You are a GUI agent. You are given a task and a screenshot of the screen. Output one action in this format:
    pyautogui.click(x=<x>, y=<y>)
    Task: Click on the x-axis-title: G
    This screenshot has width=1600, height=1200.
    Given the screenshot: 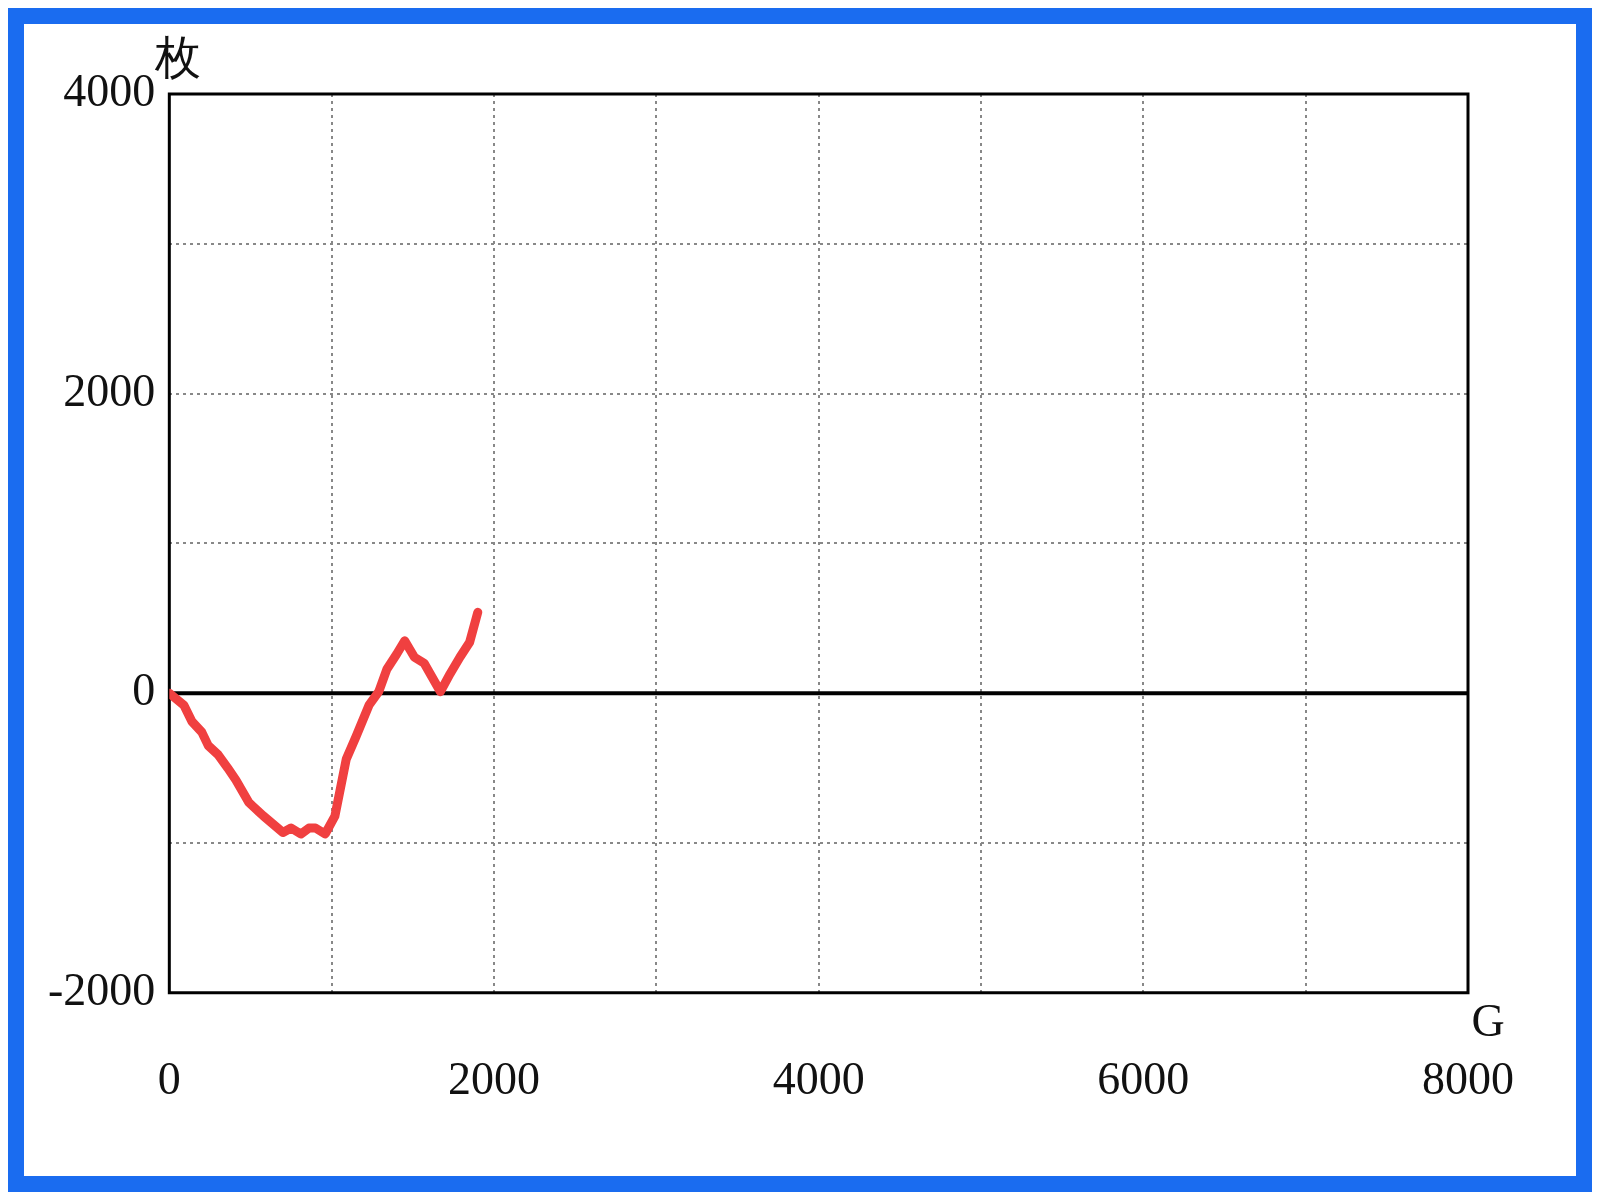 What is the action you would take?
    pyautogui.click(x=1488, y=1020)
    